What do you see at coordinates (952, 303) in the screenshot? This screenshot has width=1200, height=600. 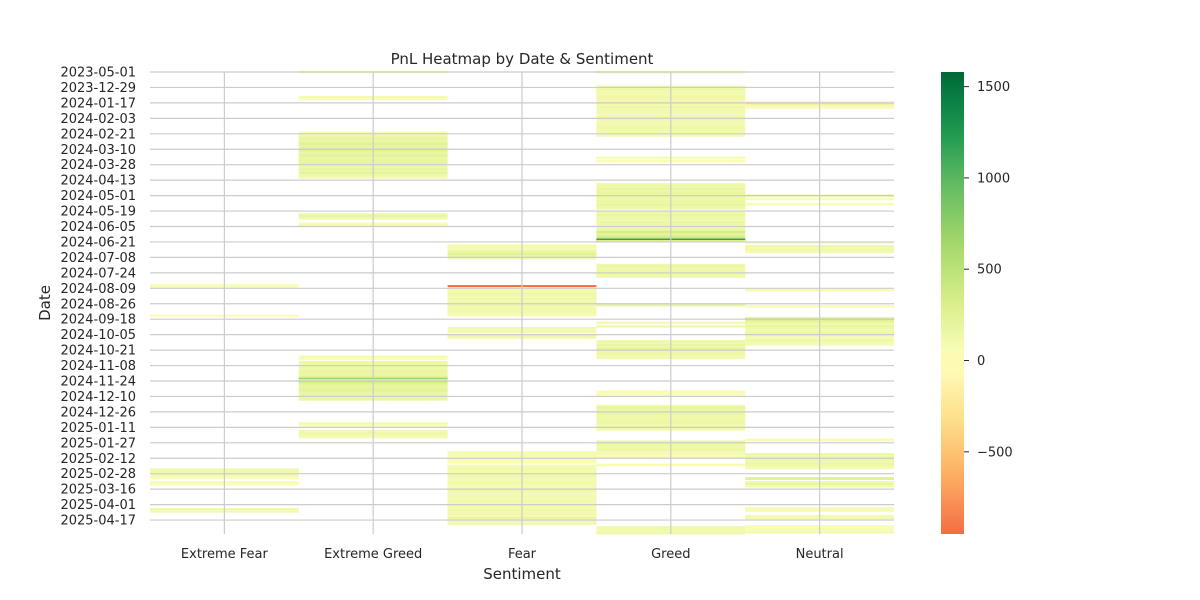 I see `colorbar` at bounding box center [952, 303].